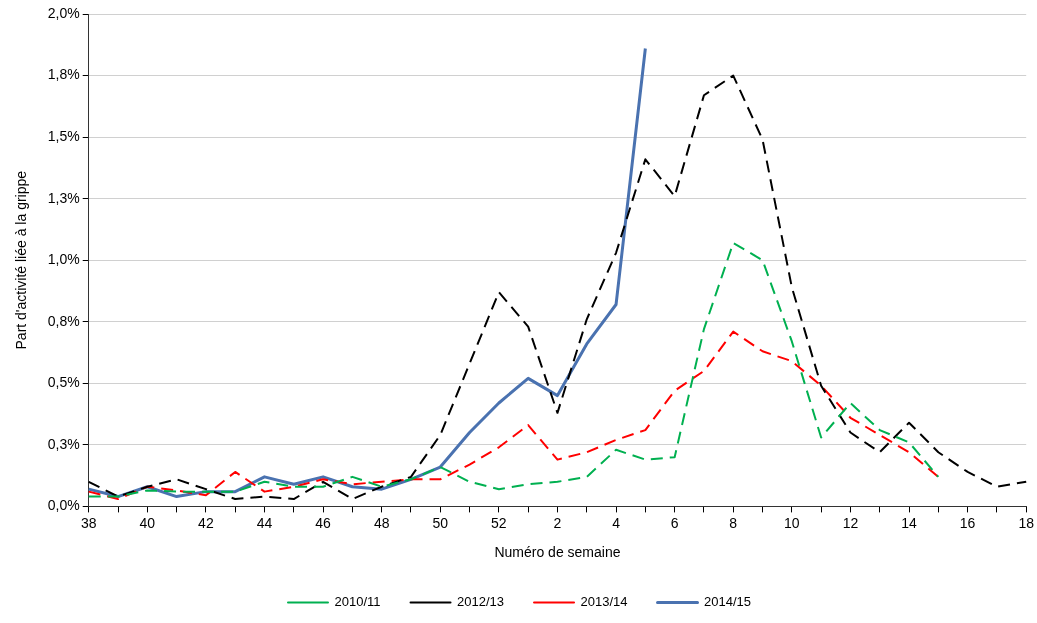 This screenshot has height=623, width=1037. Describe the element at coordinates (63, 74) in the screenshot. I see `y-tick-label: 1,8%` at that location.